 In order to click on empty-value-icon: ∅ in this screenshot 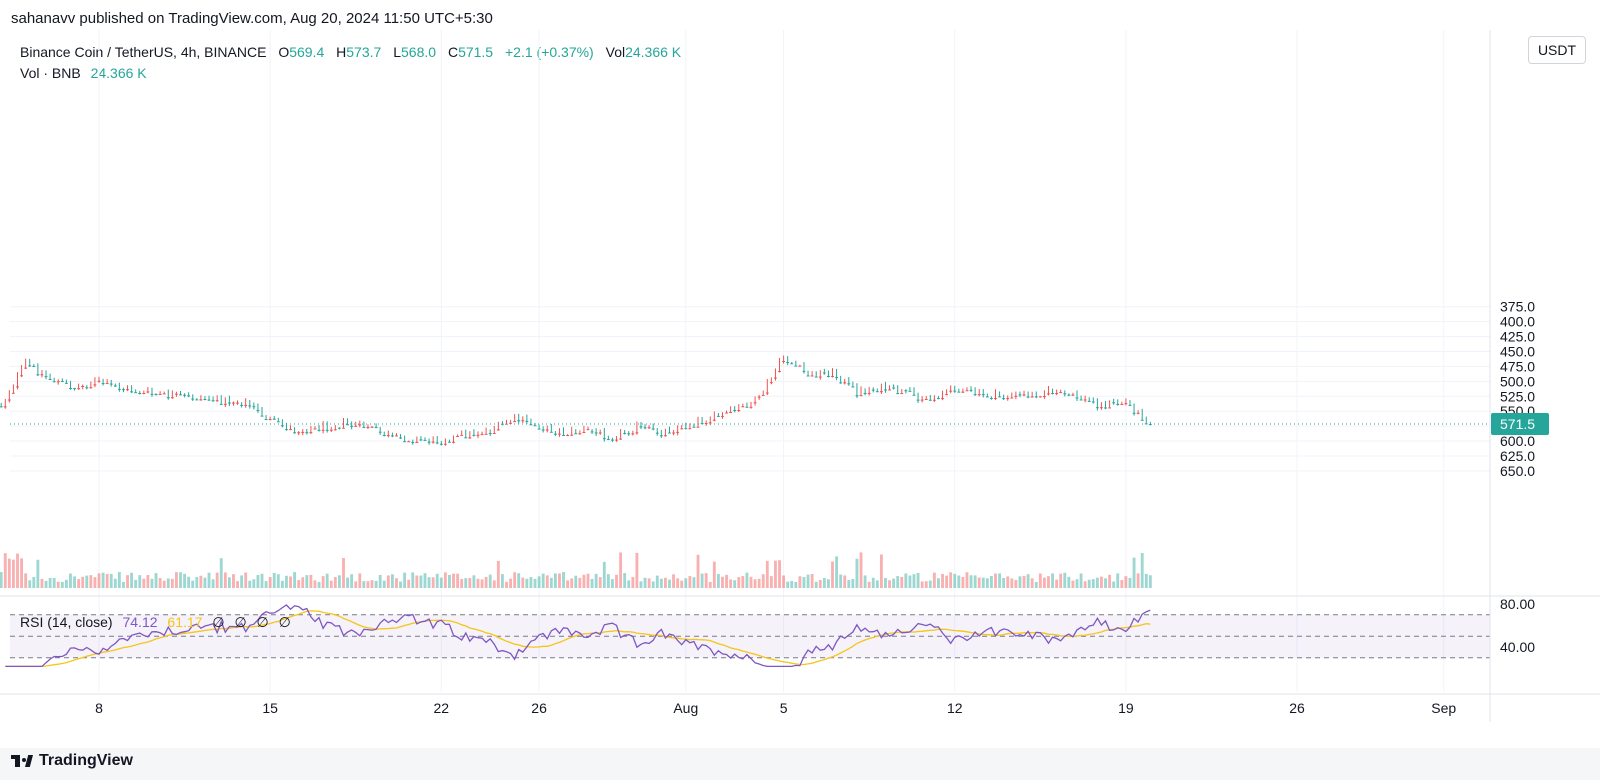, I will do `click(284, 622)`.